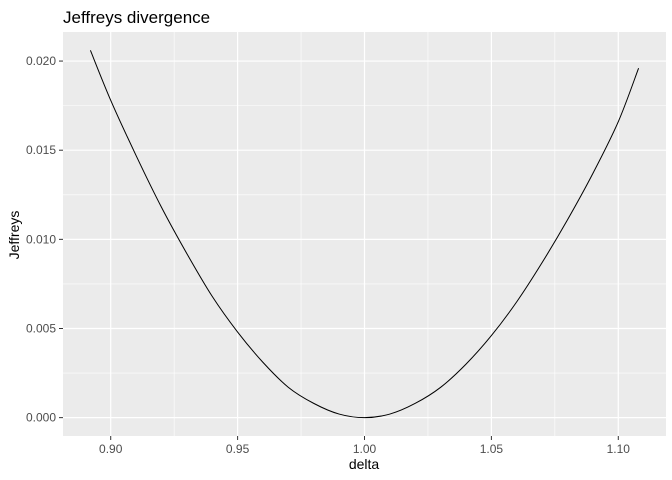  I want to click on x-tick-label: 1.05, so click(492, 449).